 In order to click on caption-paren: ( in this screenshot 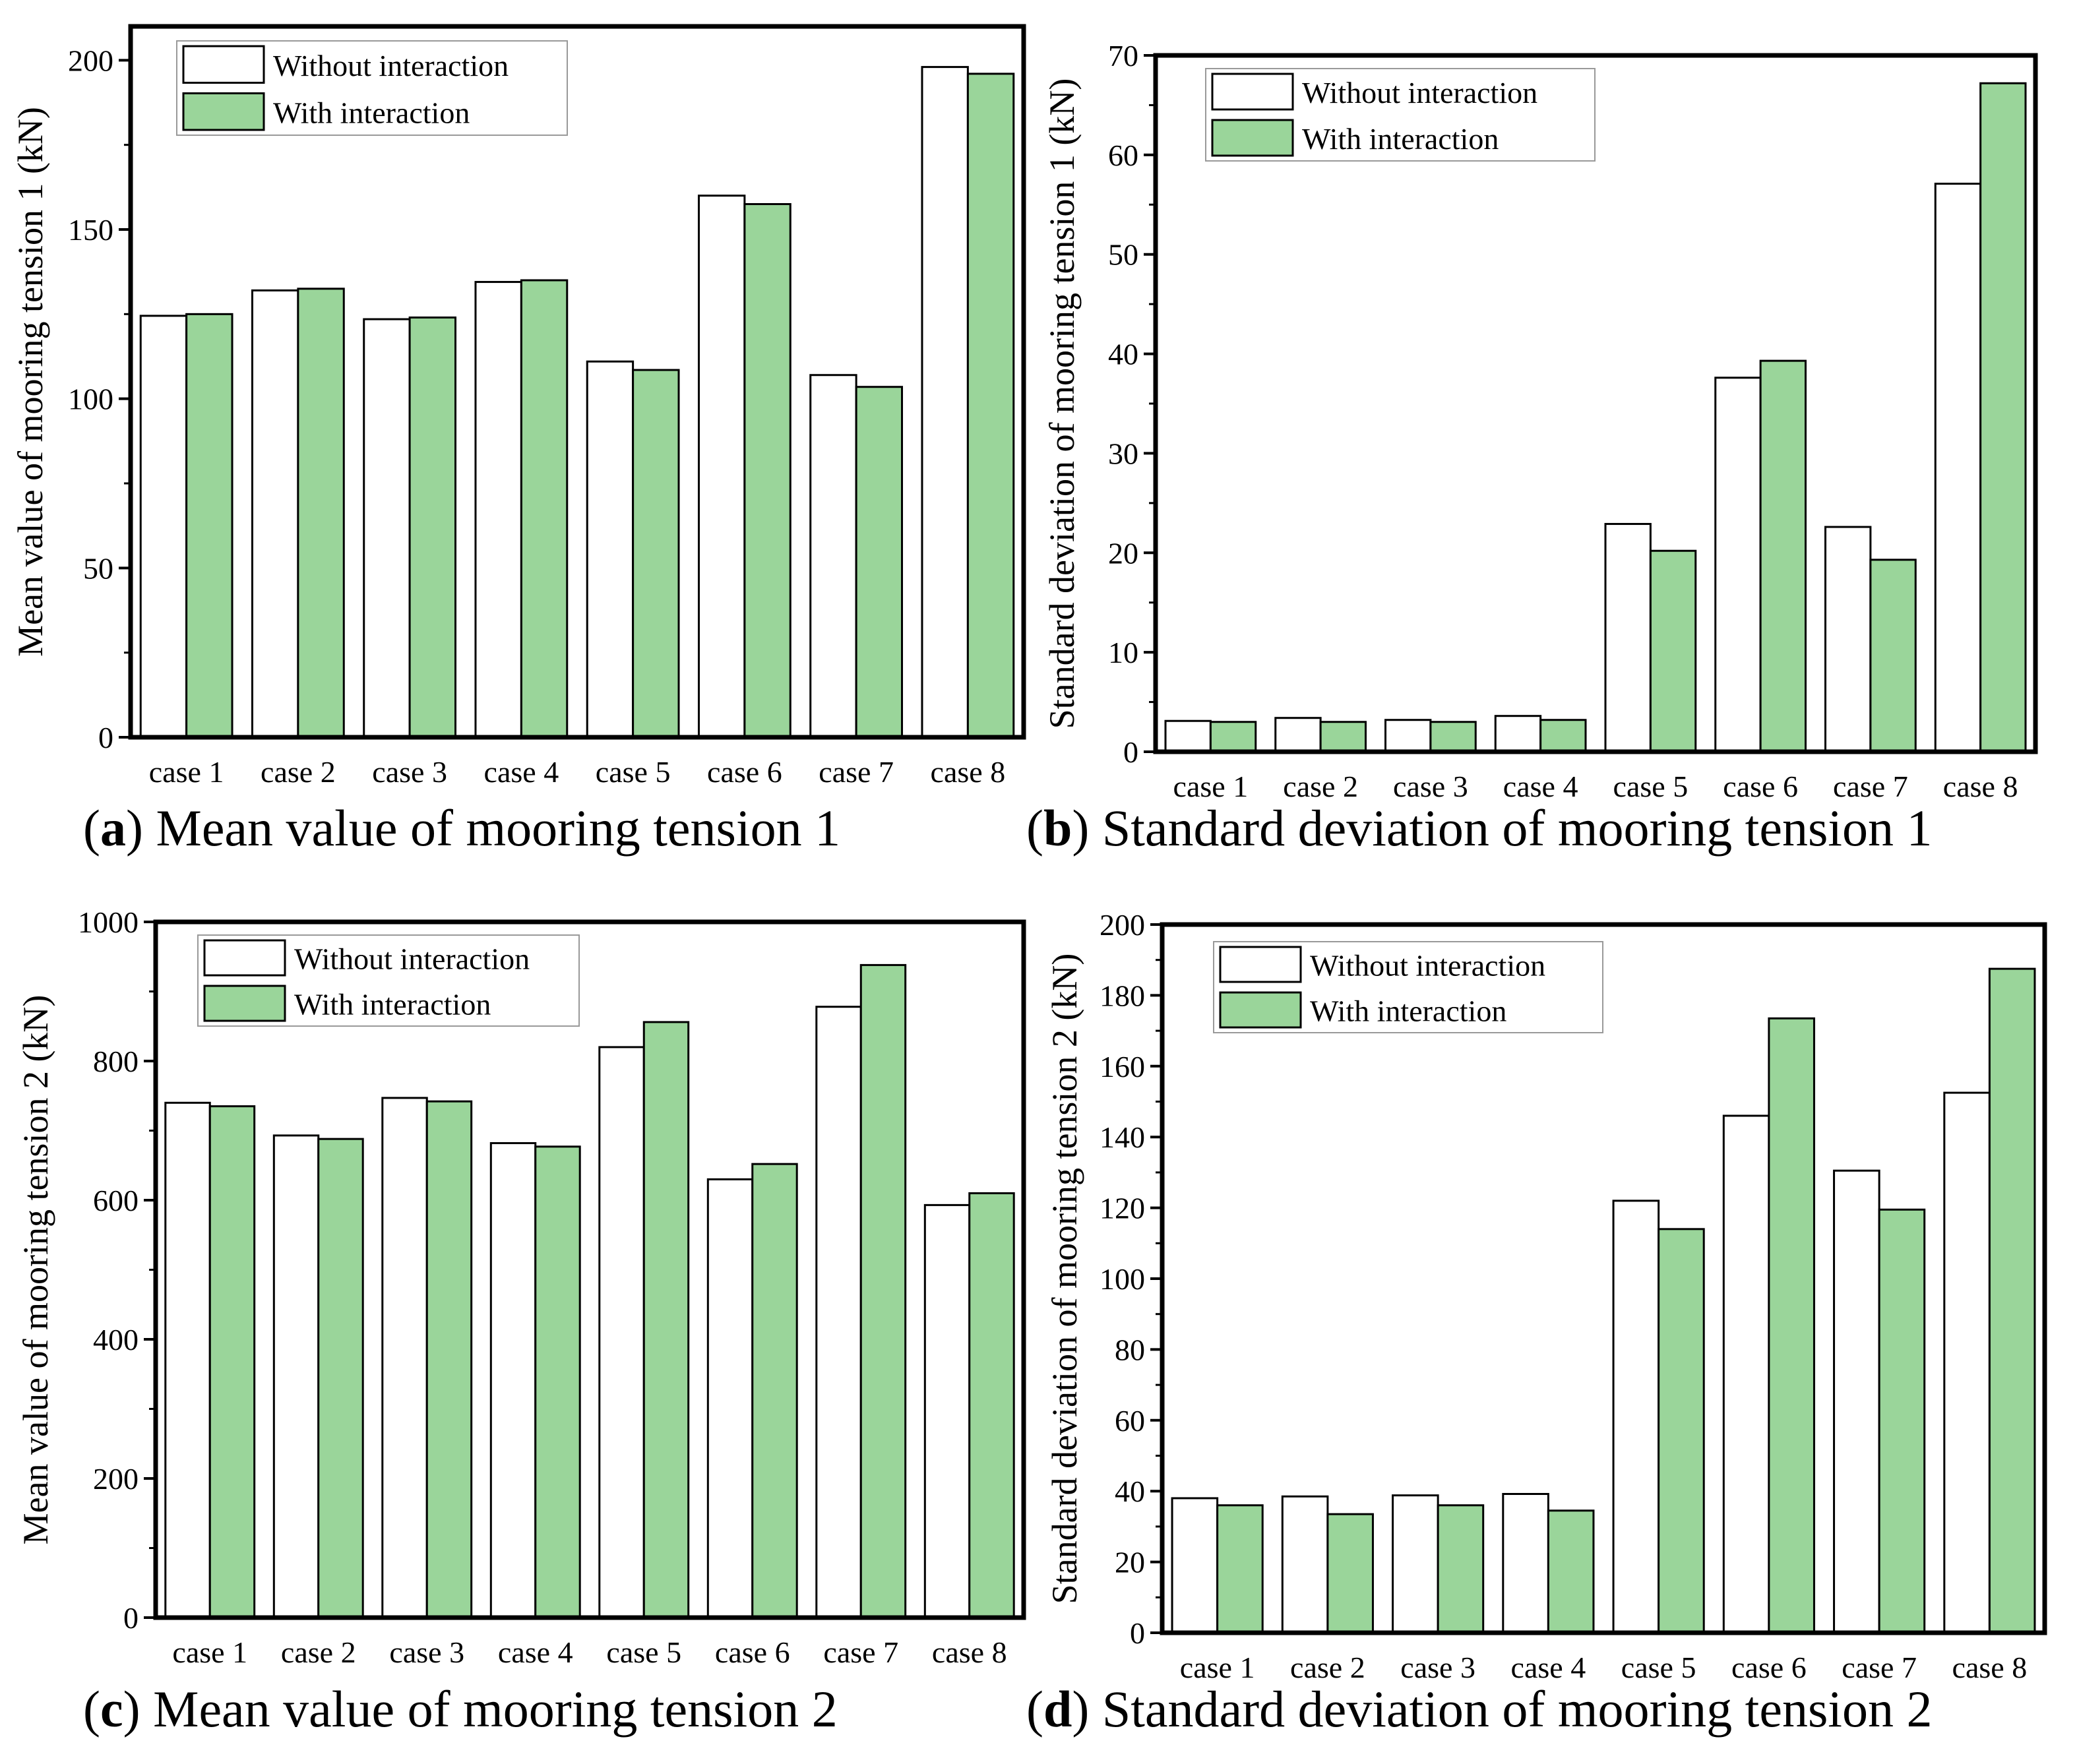, I will do `click(91, 1709)`.